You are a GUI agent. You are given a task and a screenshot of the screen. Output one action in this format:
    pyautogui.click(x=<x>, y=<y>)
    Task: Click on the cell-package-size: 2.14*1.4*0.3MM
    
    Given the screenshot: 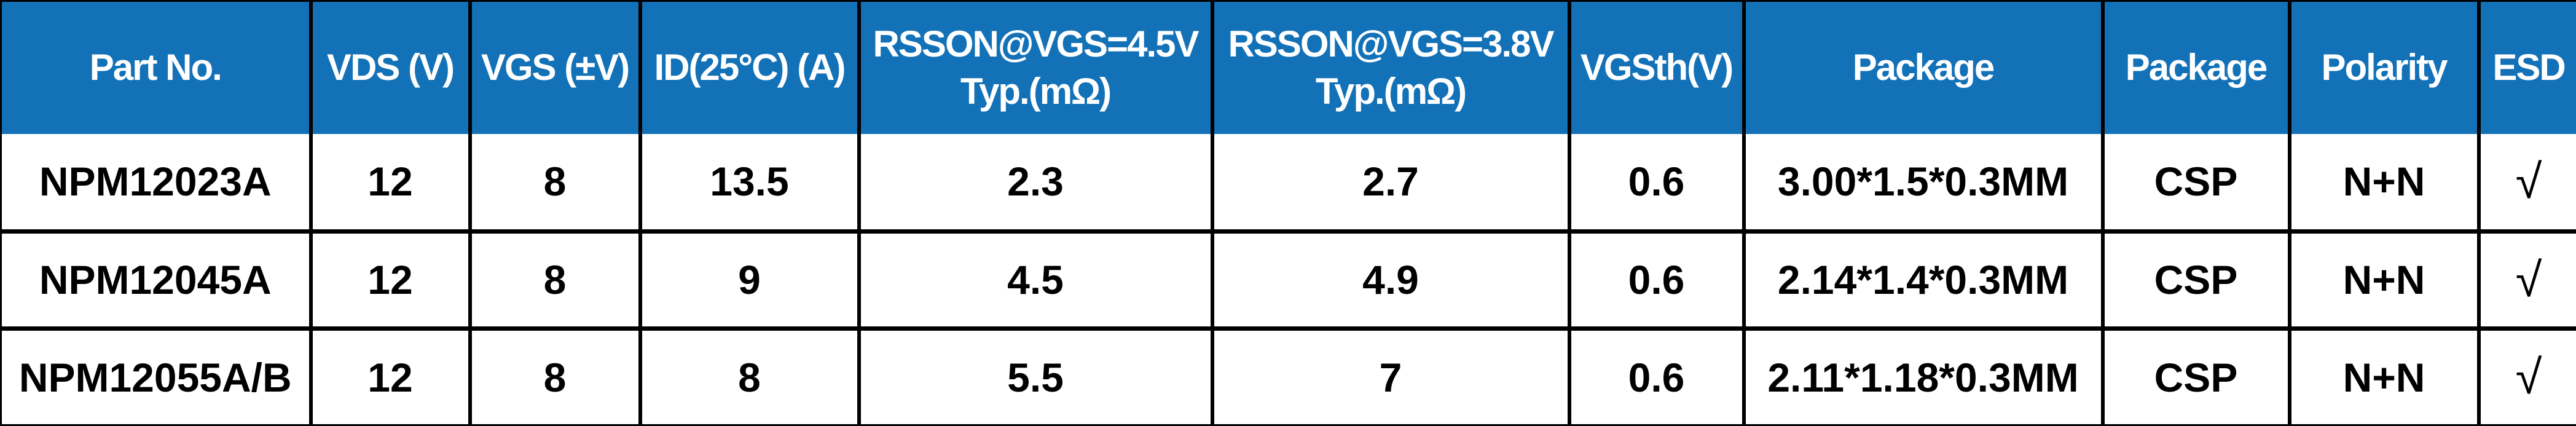 What is the action you would take?
    pyautogui.click(x=1922, y=278)
    